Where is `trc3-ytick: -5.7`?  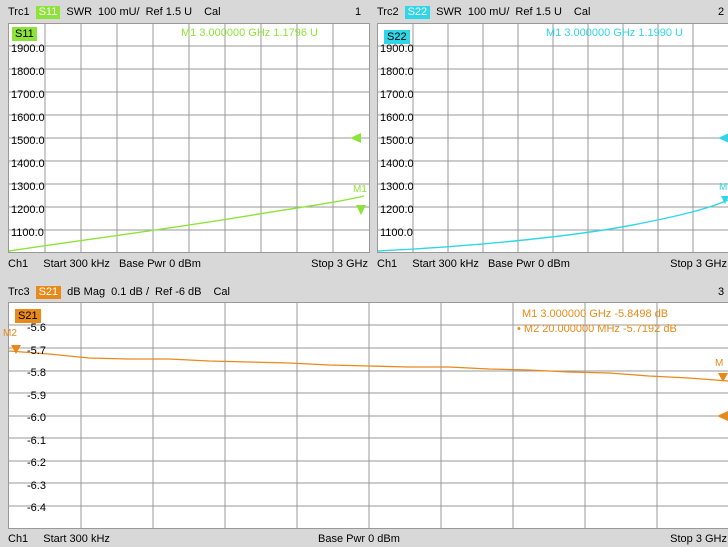 trc3-ytick: -5.7 is located at coordinates (36, 350).